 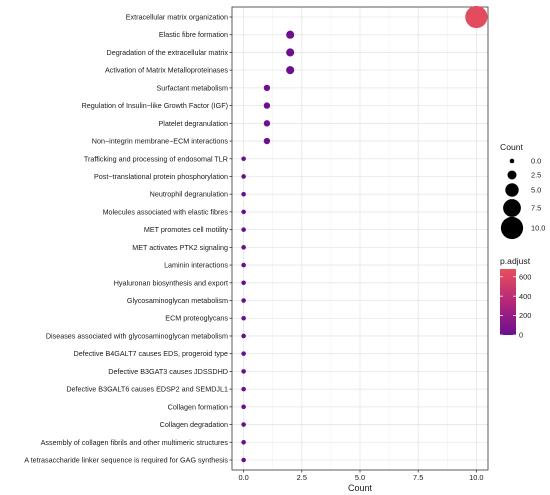 I want to click on color-legend: p.adjust 600 400 200 0, so click(x=515, y=298).